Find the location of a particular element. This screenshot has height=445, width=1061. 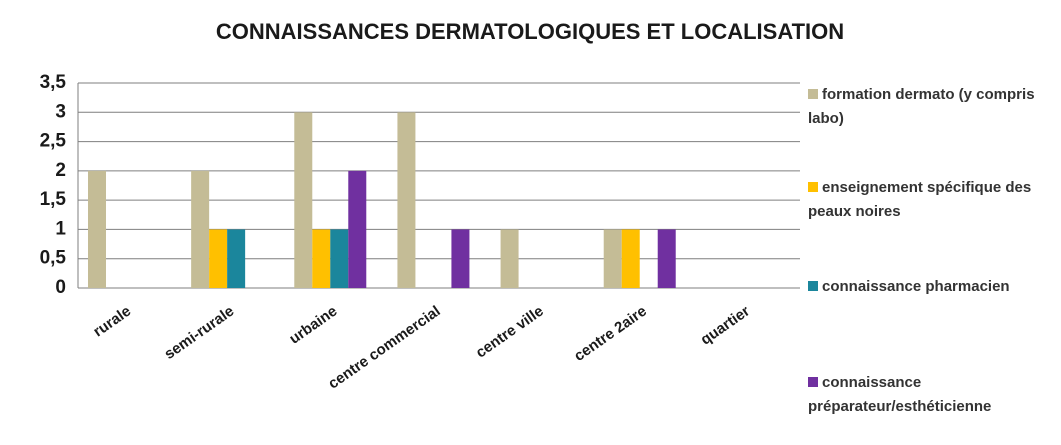

y-tick-label: 0 is located at coordinates (60, 287).